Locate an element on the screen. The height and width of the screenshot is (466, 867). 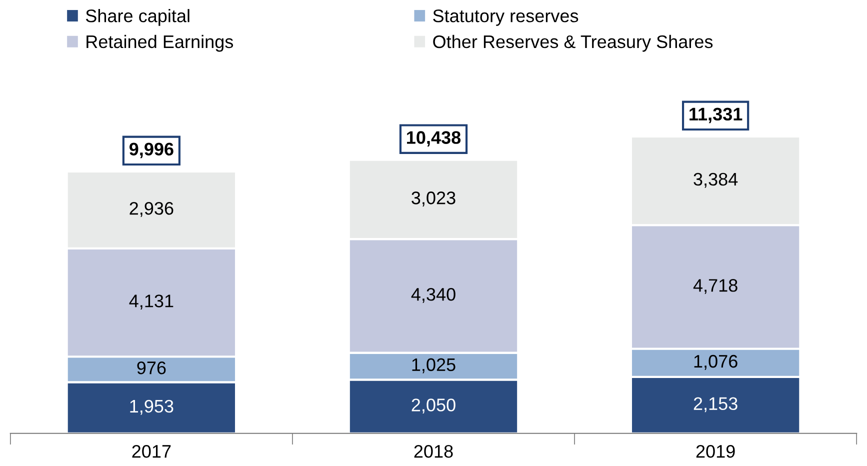
data-label: 976 is located at coordinates (151, 367).